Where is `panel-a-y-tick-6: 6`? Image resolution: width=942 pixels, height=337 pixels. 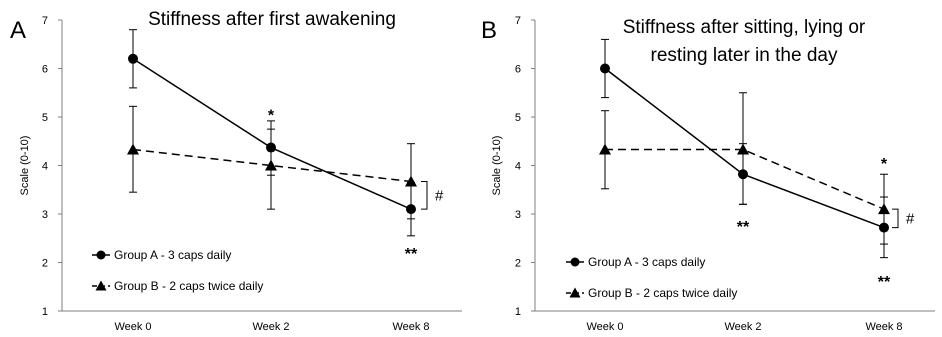 panel-a-y-tick-6: 6 is located at coordinates (45, 70).